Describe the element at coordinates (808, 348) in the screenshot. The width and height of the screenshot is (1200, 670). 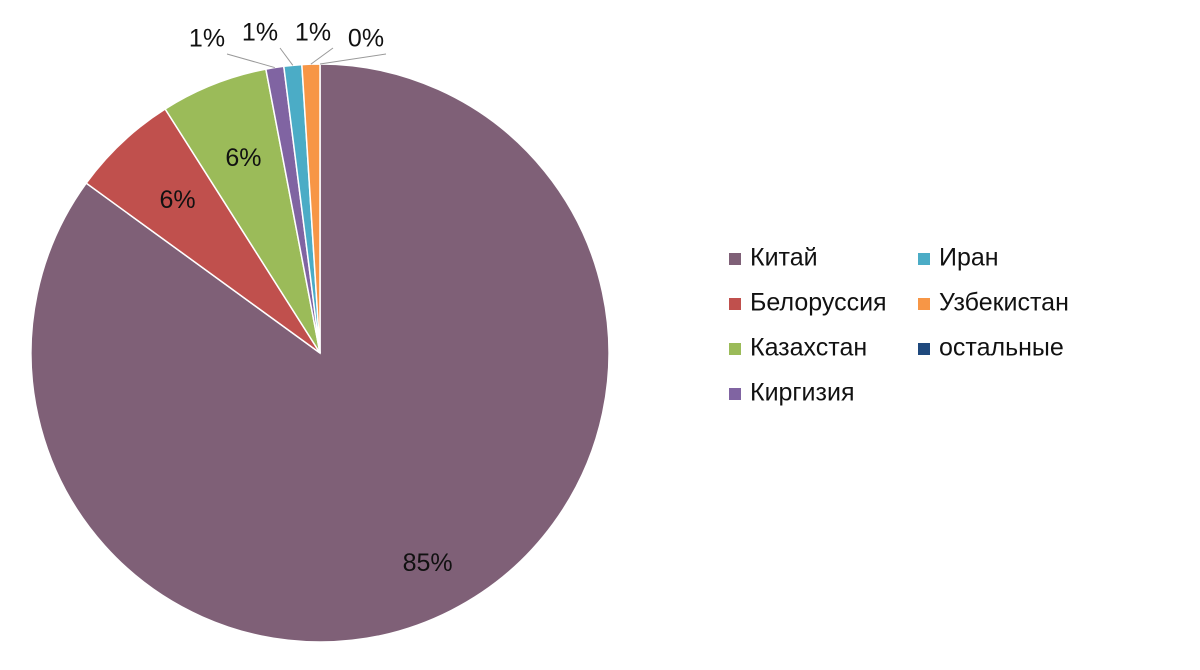
I see `legend-label: Казахстан` at that location.